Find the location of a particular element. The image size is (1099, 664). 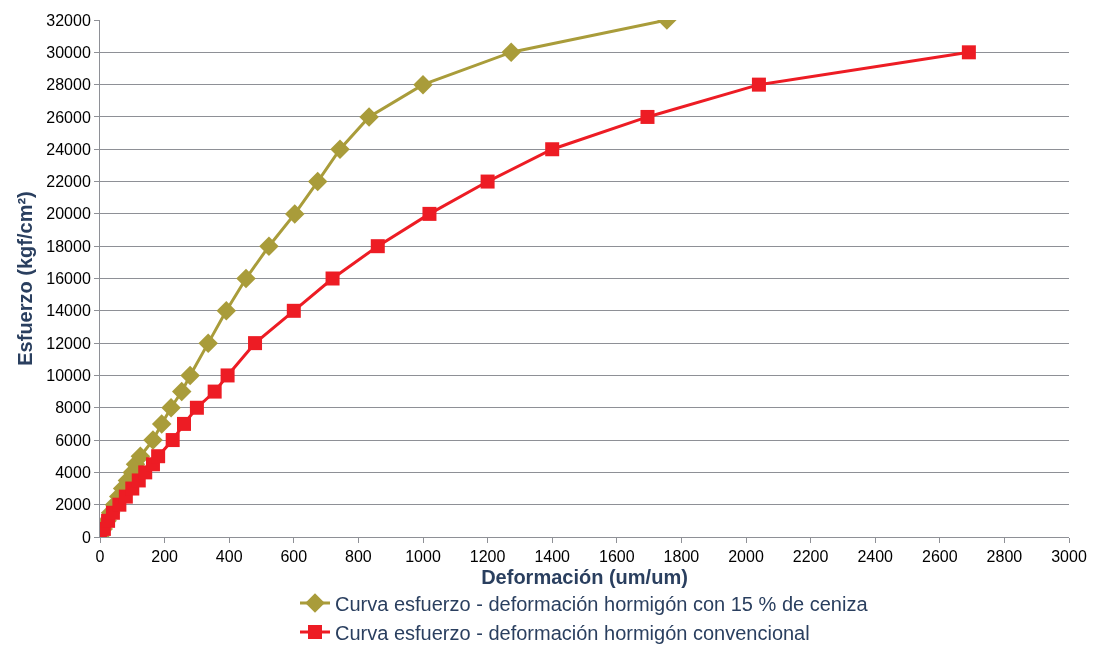

y-tick-label: 28000 is located at coordinates (68, 85).